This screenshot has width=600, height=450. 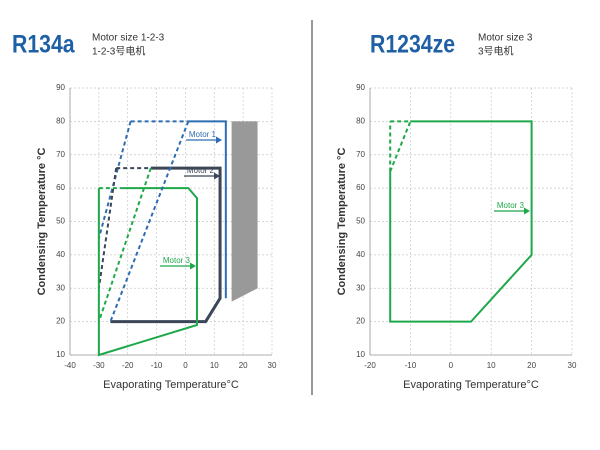 I want to click on subtitle: Motor size 1-2-3, so click(x=128, y=38).